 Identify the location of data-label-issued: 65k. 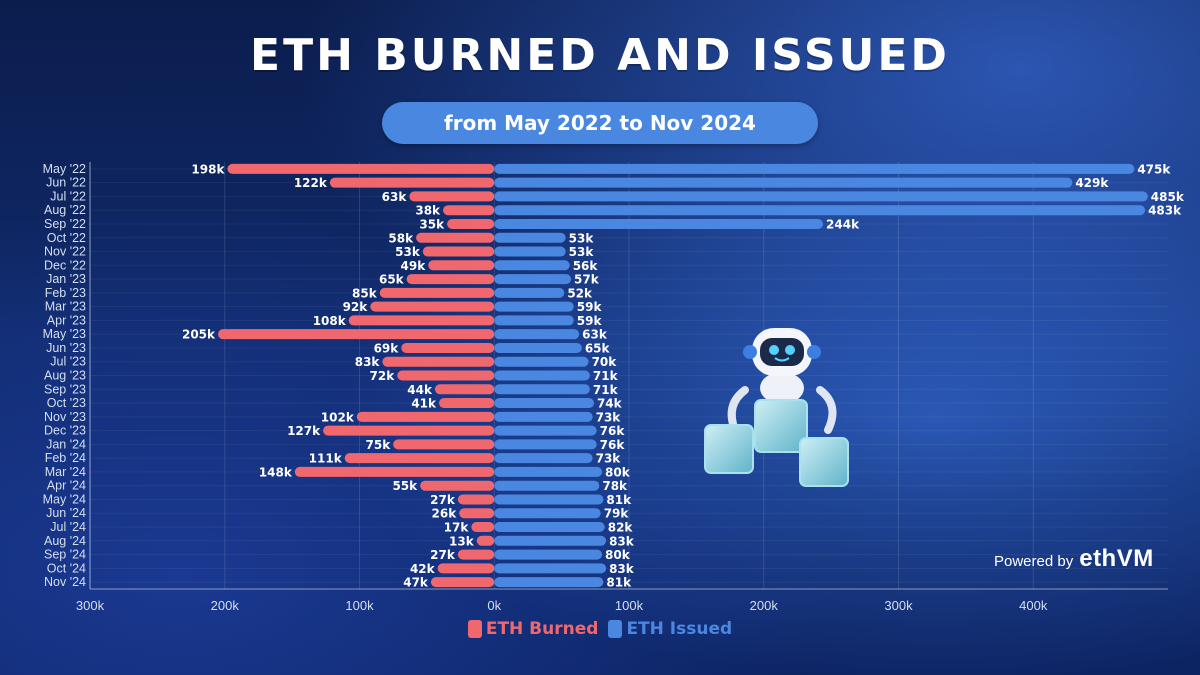
(598, 348).